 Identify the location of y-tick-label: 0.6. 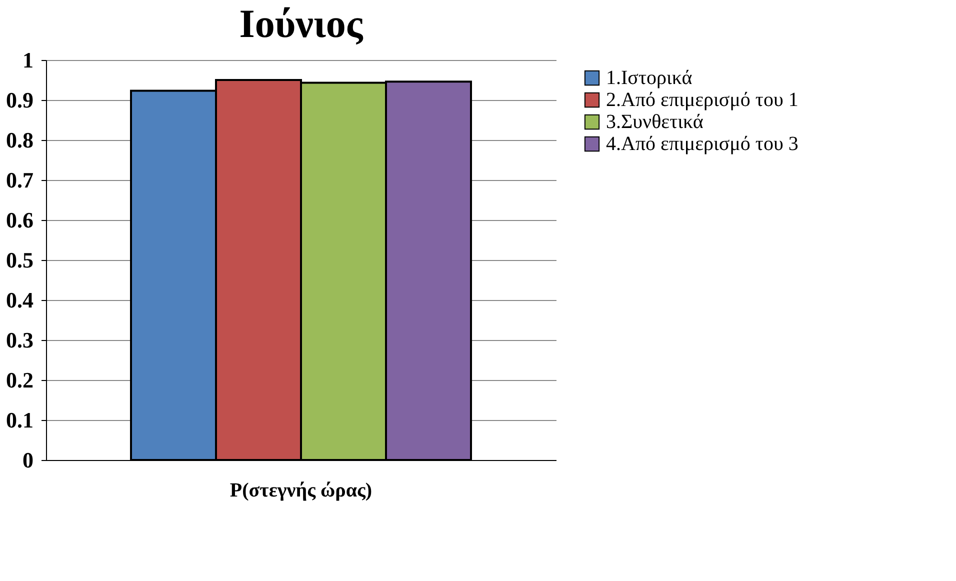
(20, 220).